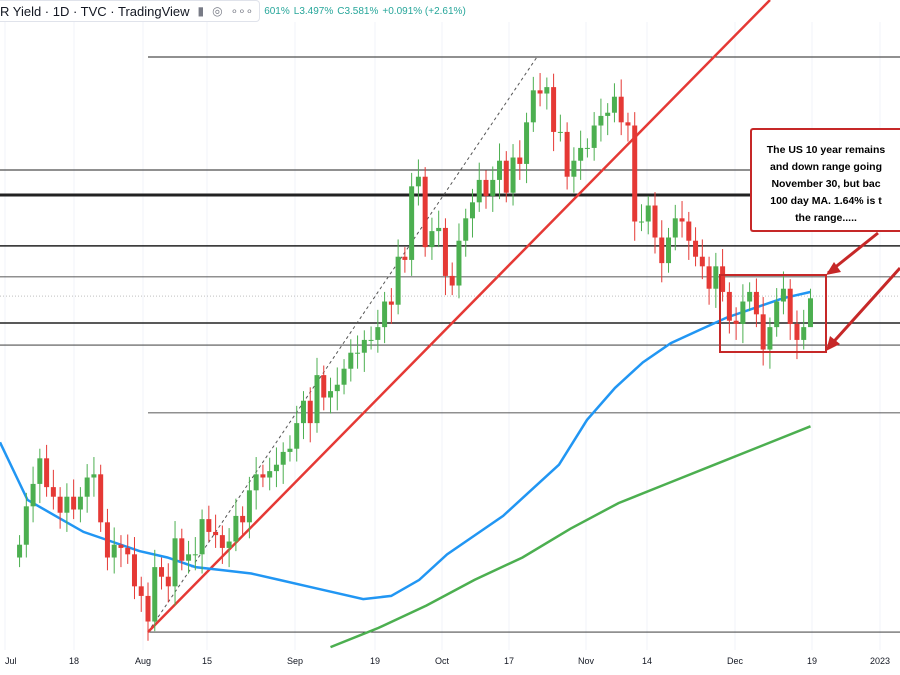 The height and width of the screenshot is (675, 900). I want to click on annotation-line: November 30, but bac, so click(826, 184).